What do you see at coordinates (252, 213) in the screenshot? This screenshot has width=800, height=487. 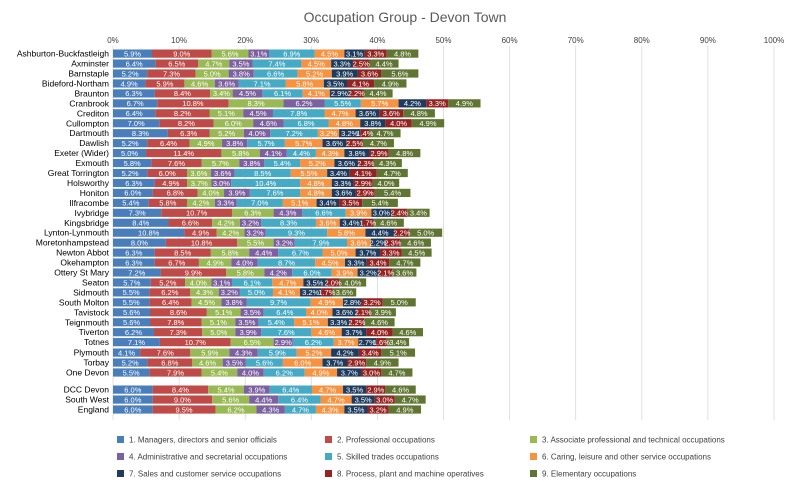 I see `data-label: 6.3%` at bounding box center [252, 213].